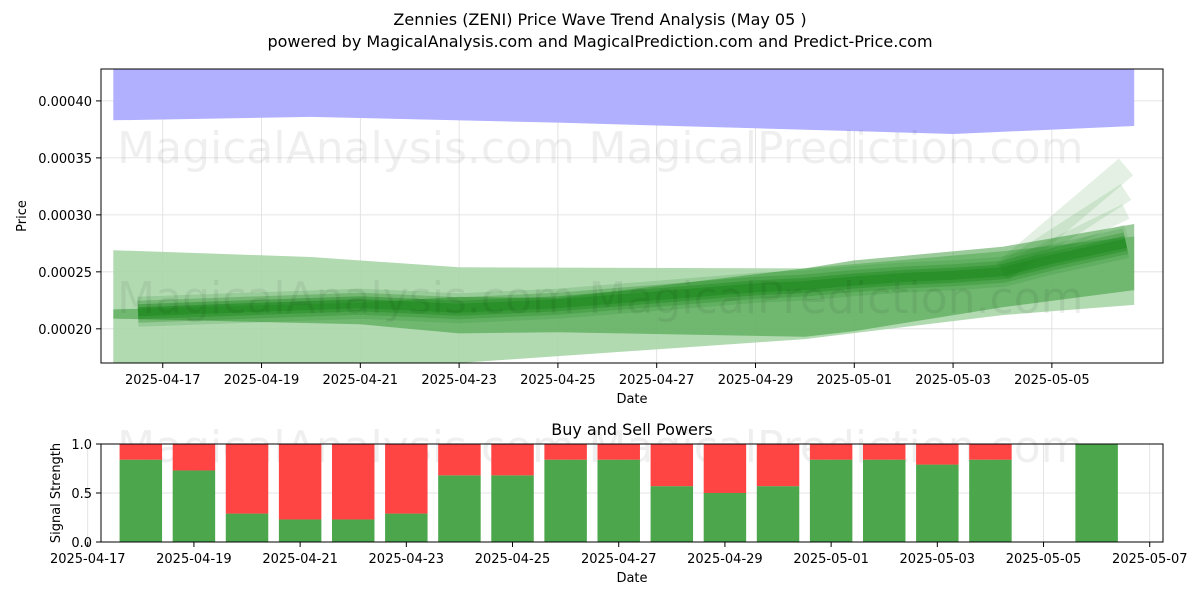 This screenshot has height=600, width=1200. I want to click on signal-x-tick-label: 2025-04-25, so click(513, 559).